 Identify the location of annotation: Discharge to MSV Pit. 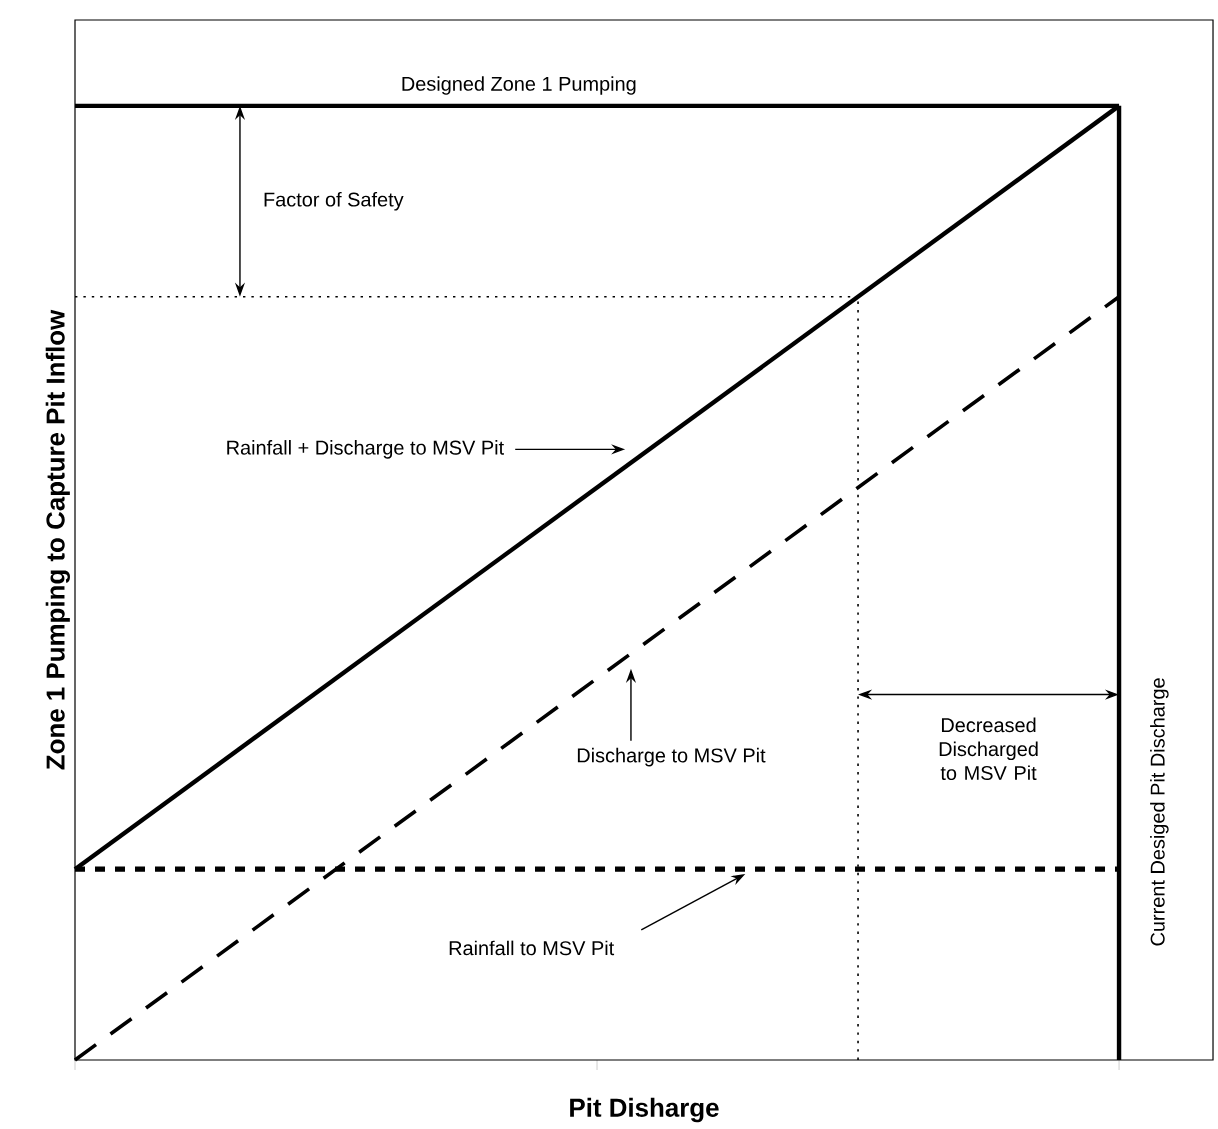
(671, 757).